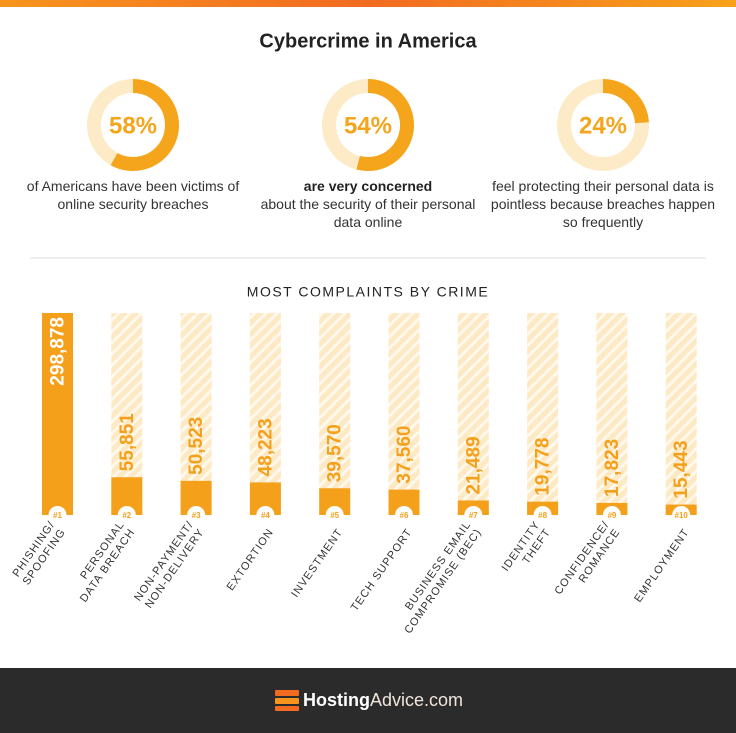 The image size is (736, 733). I want to click on rank-label: #1, so click(57, 515).